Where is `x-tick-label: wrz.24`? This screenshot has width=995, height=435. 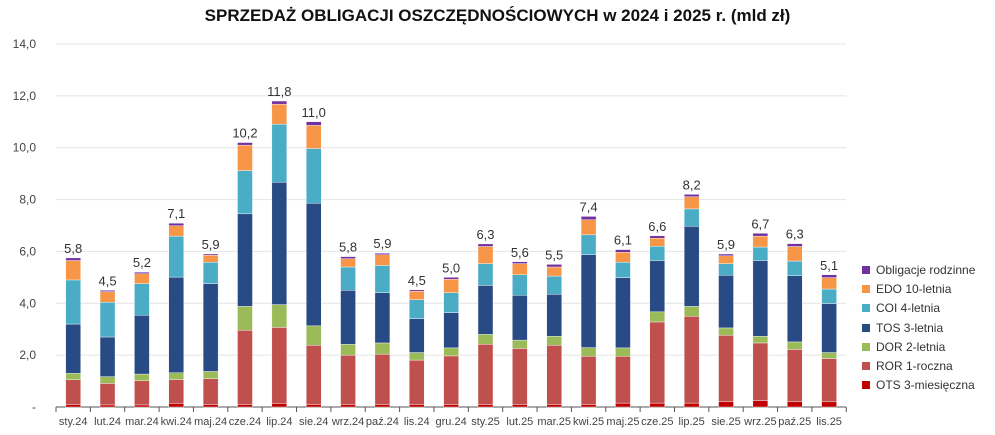 x-tick-label: wrz.24 is located at coordinates (347, 422).